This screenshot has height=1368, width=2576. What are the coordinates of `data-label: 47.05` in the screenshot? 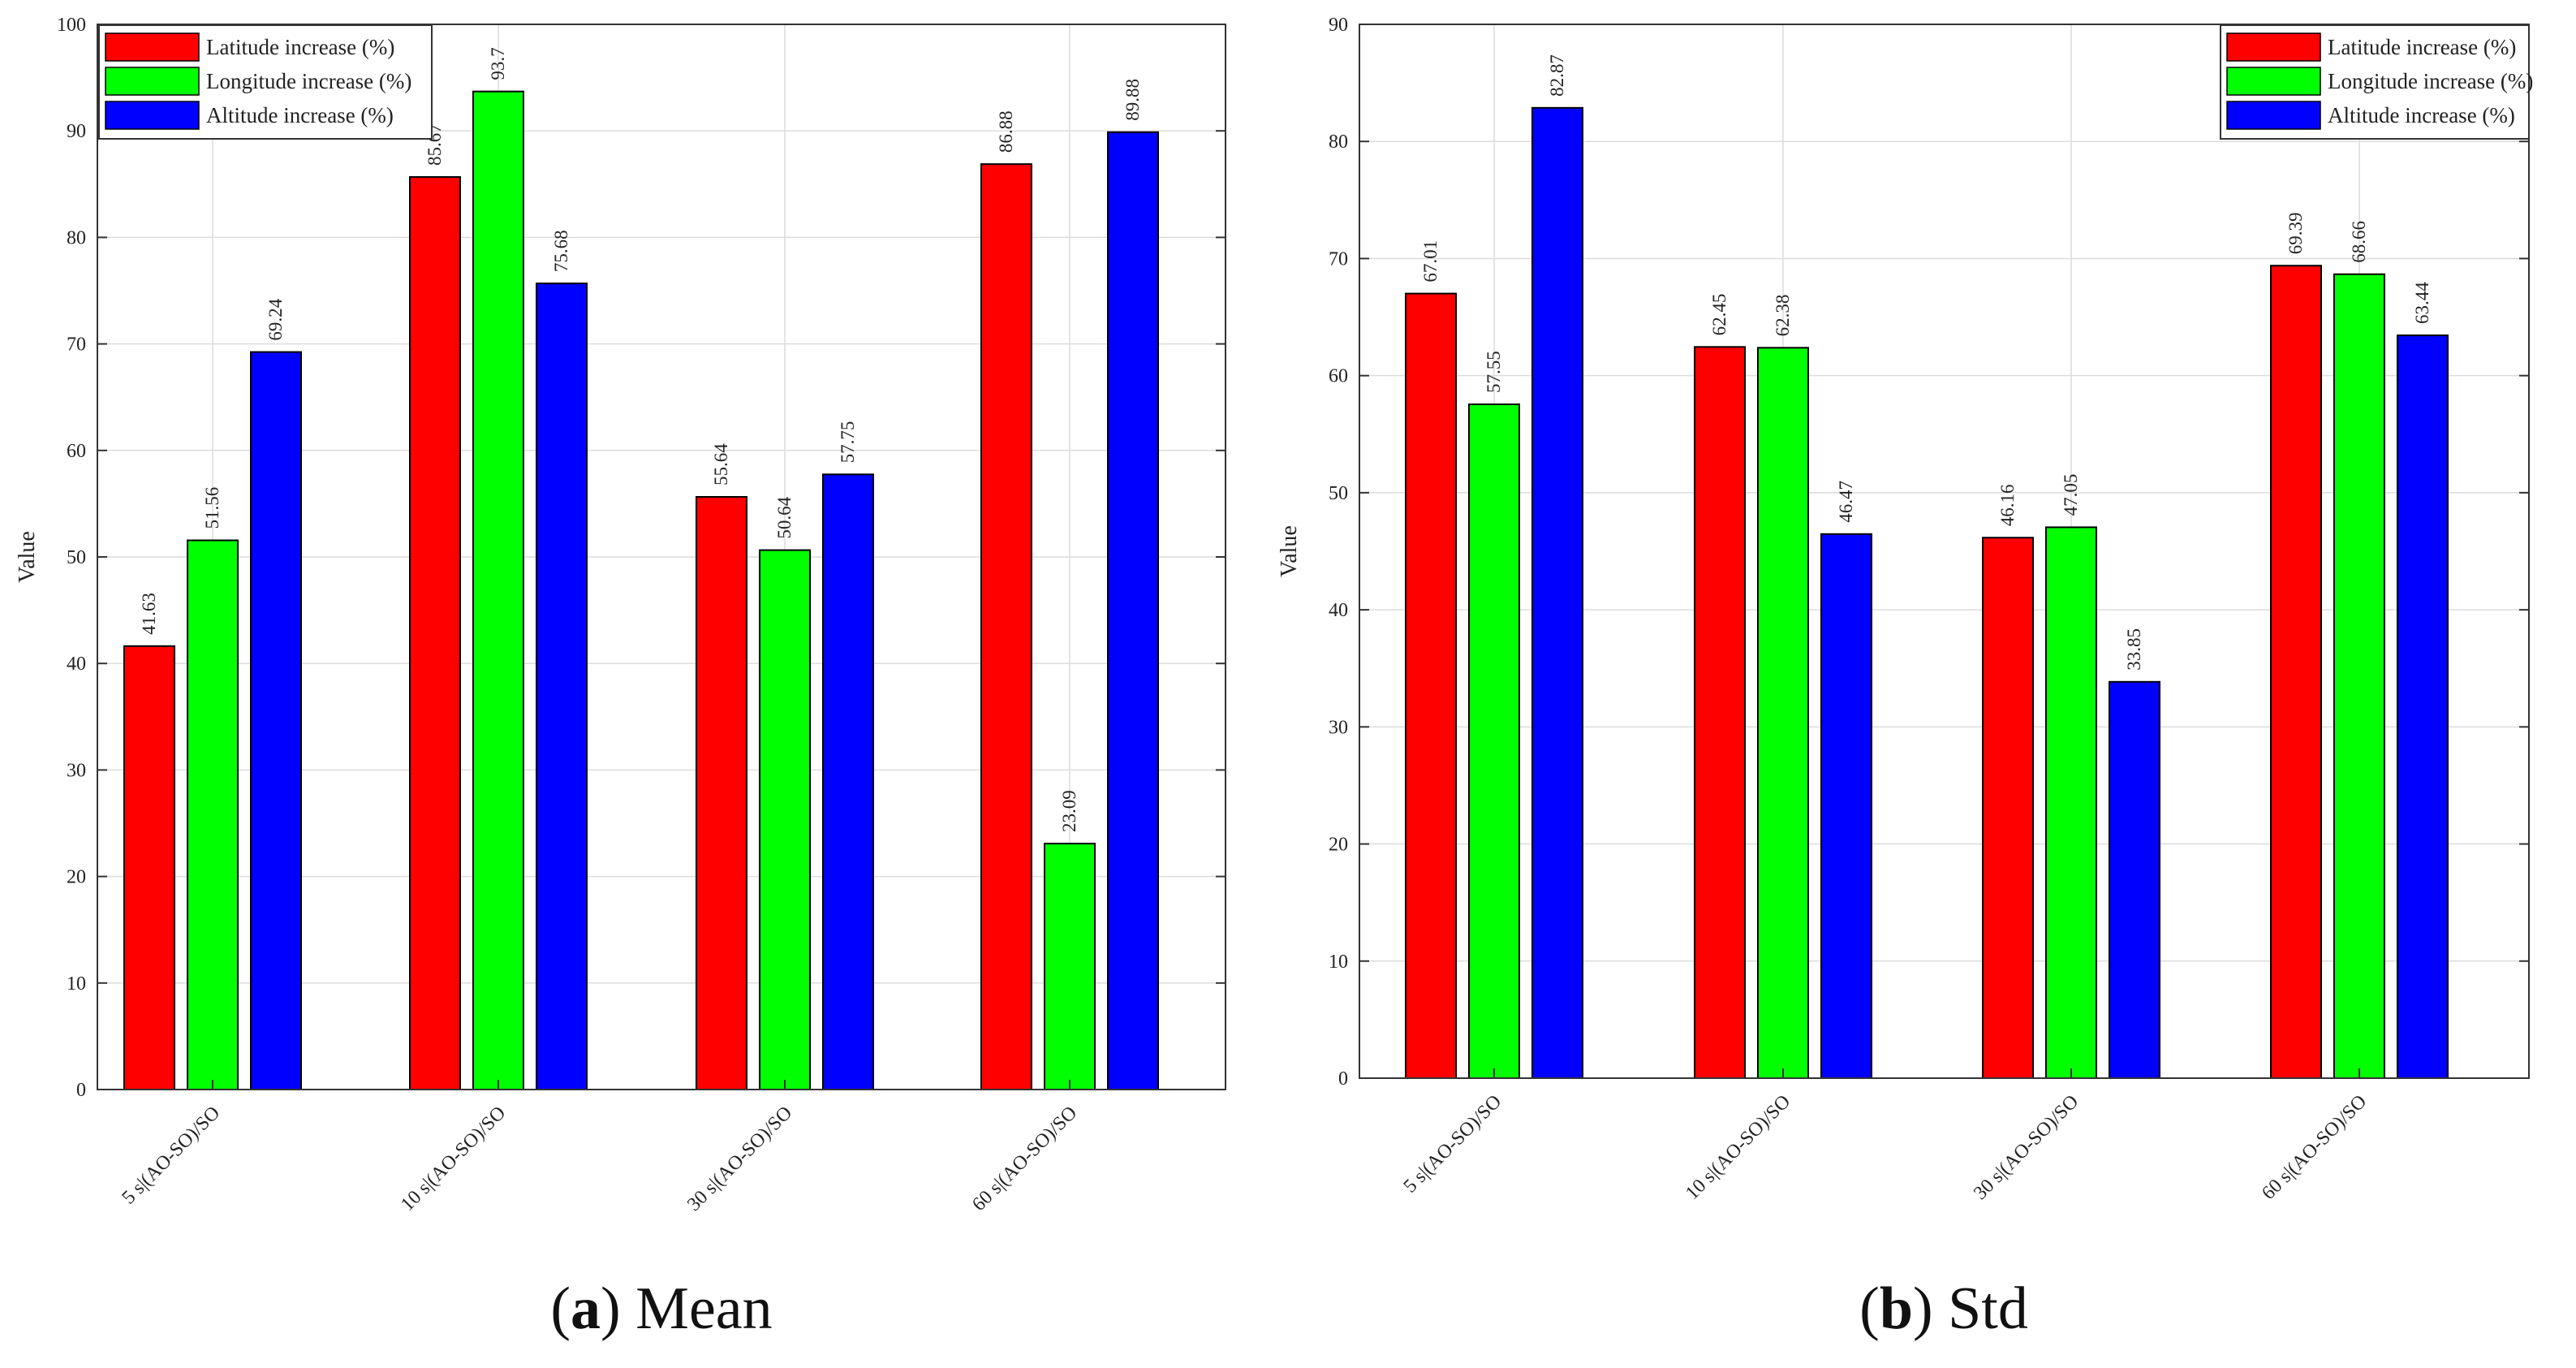 It's located at (2071, 495).